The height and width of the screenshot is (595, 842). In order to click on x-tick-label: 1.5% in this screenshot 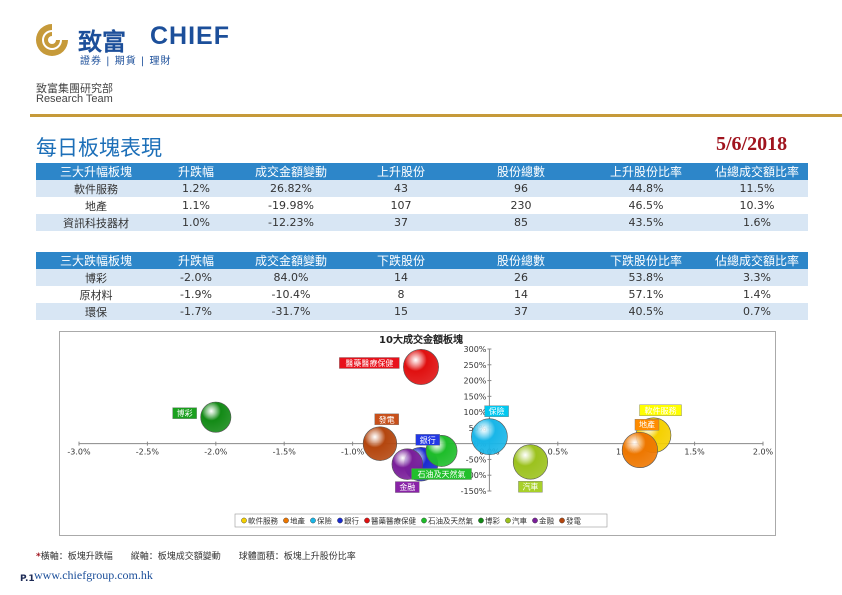, I will do `click(694, 452)`.